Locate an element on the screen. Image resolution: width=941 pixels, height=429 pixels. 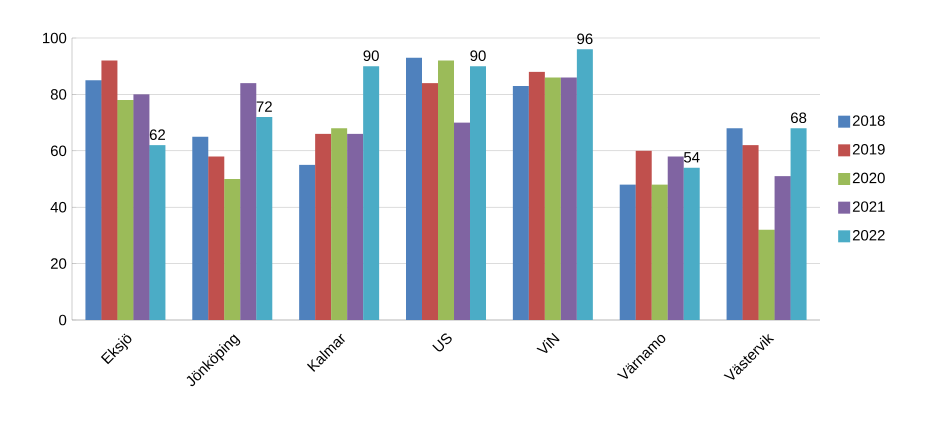
legend-label: 2020 is located at coordinates (868, 178).